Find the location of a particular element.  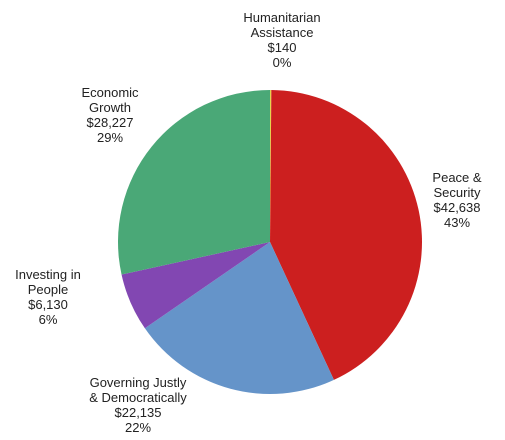

pie-slice-humanitarian-assistance is located at coordinates (271, 166).